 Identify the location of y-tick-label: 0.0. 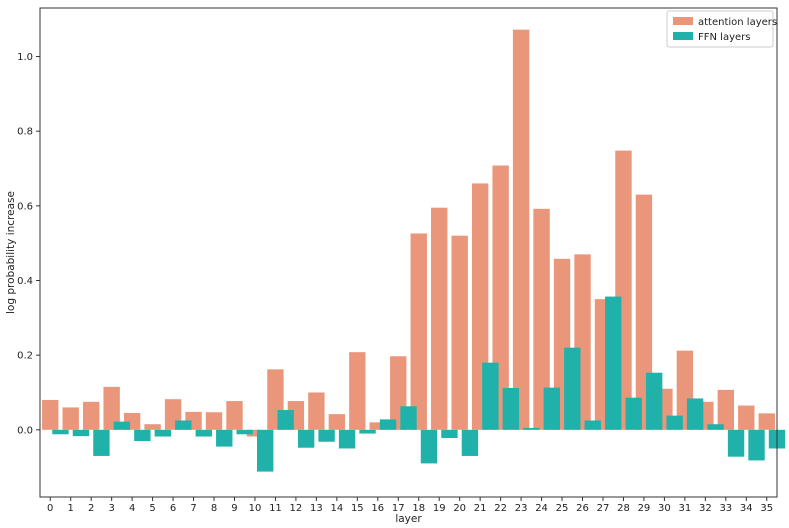
(25, 430).